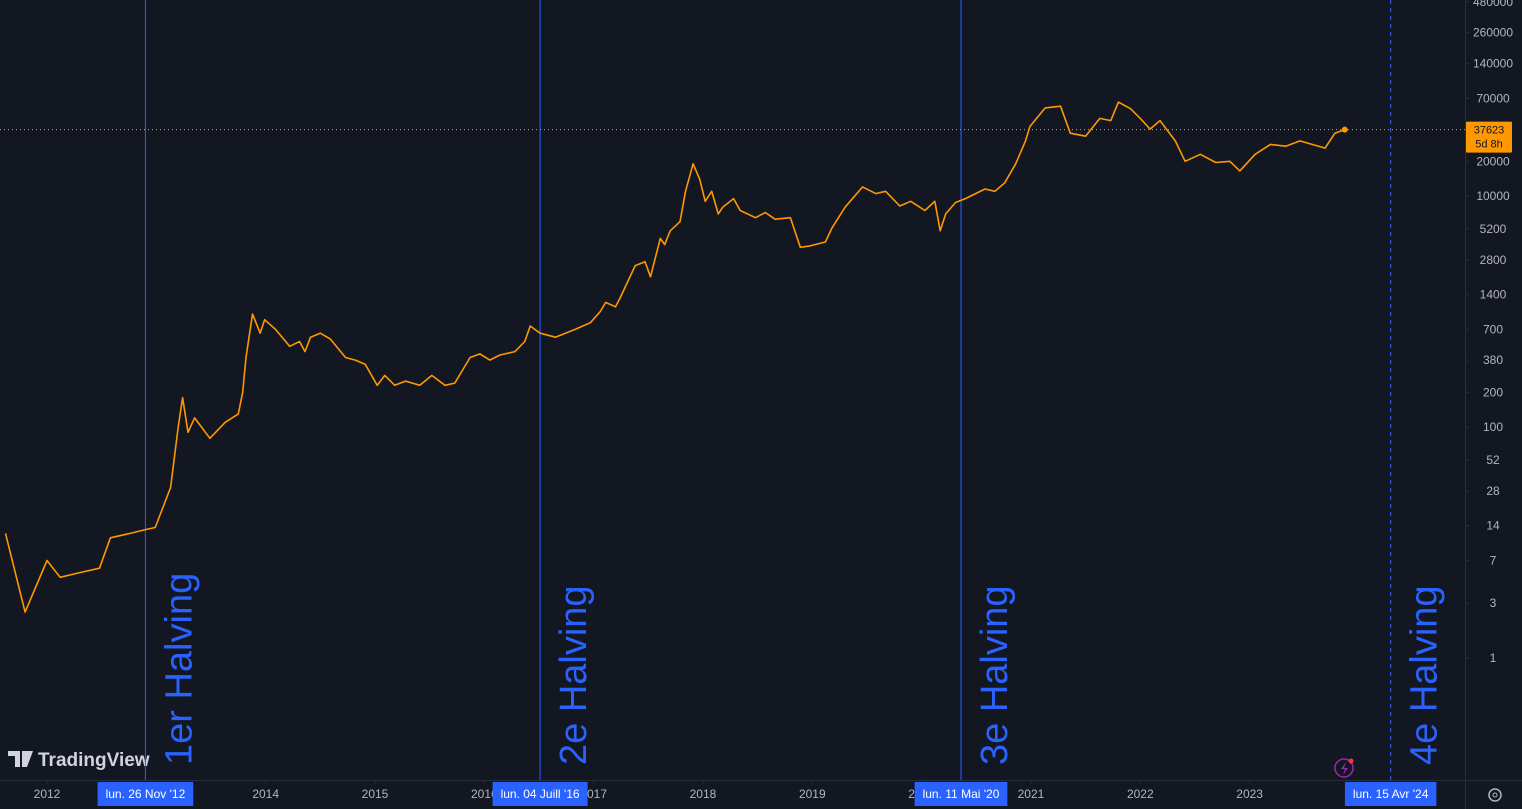  What do you see at coordinates (1489, 145) in the screenshot?
I see `price-tag-countdown: 5d 8h` at bounding box center [1489, 145].